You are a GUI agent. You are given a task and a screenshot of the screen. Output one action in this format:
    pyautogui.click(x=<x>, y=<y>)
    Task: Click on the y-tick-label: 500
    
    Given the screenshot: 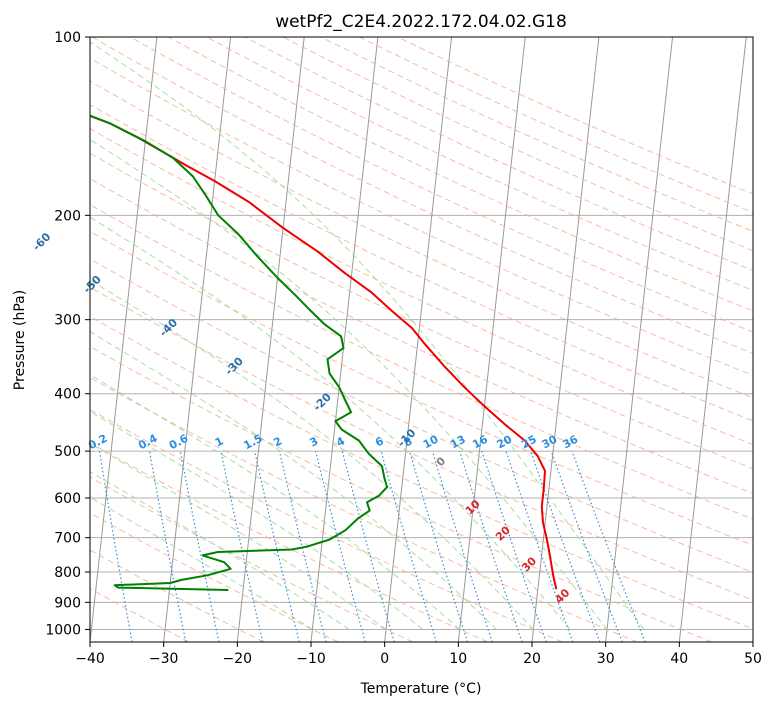 What is the action you would take?
    pyautogui.click(x=67, y=452)
    